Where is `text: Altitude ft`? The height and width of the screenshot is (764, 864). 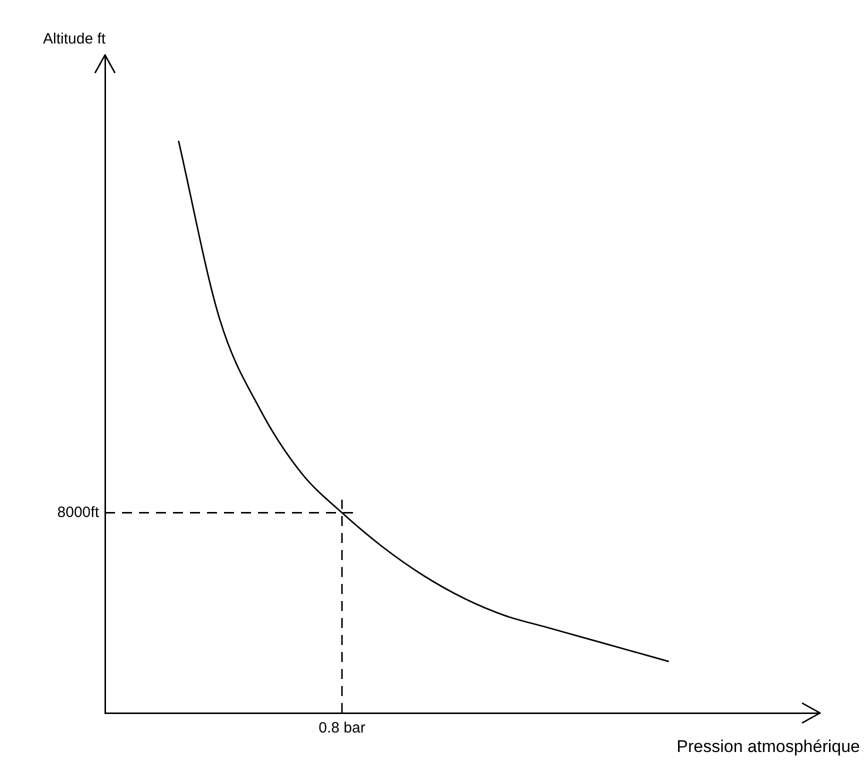
text: Altitude ft is located at coordinates (74, 39).